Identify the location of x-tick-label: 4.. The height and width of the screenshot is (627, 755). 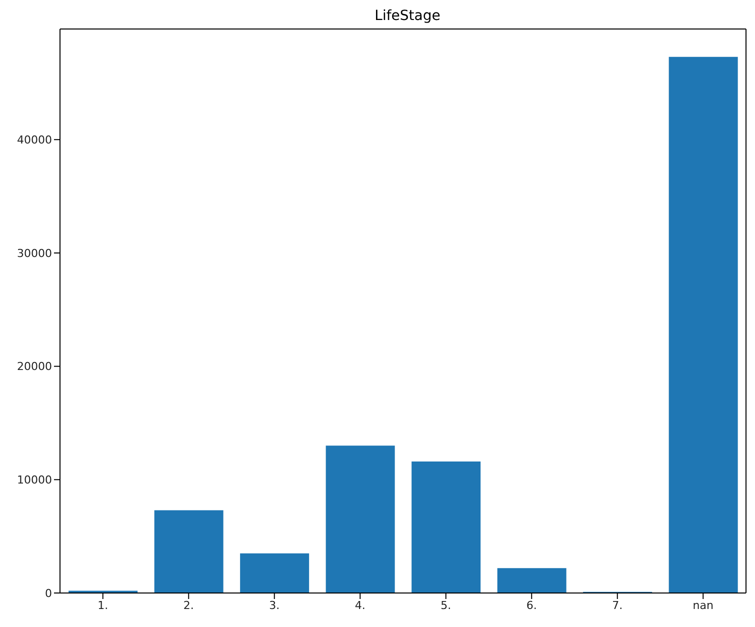
(360, 605).